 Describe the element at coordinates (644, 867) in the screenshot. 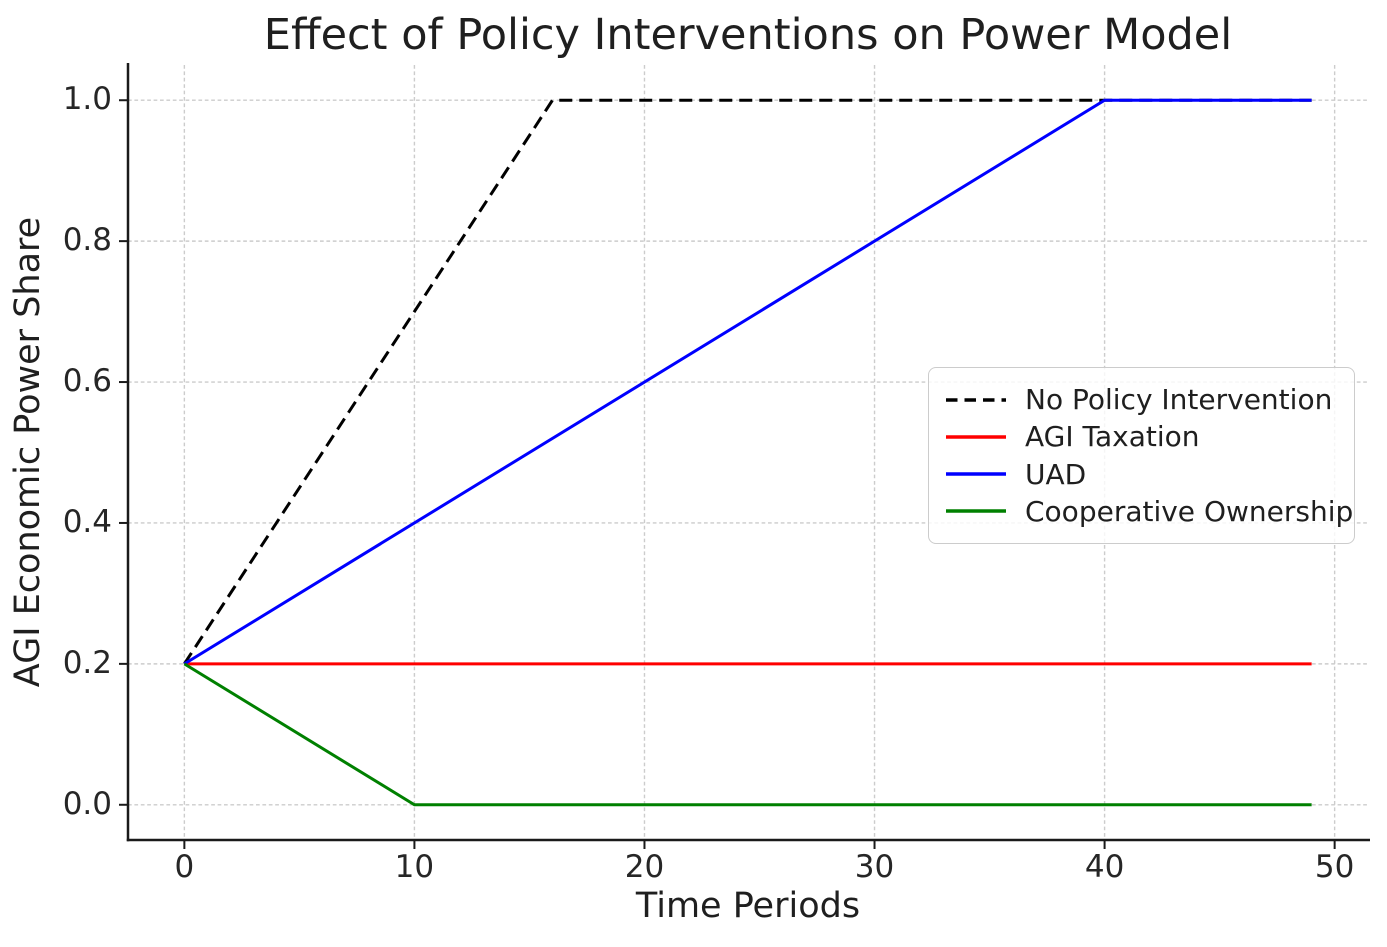

I see `x-tick-label: 20` at that location.